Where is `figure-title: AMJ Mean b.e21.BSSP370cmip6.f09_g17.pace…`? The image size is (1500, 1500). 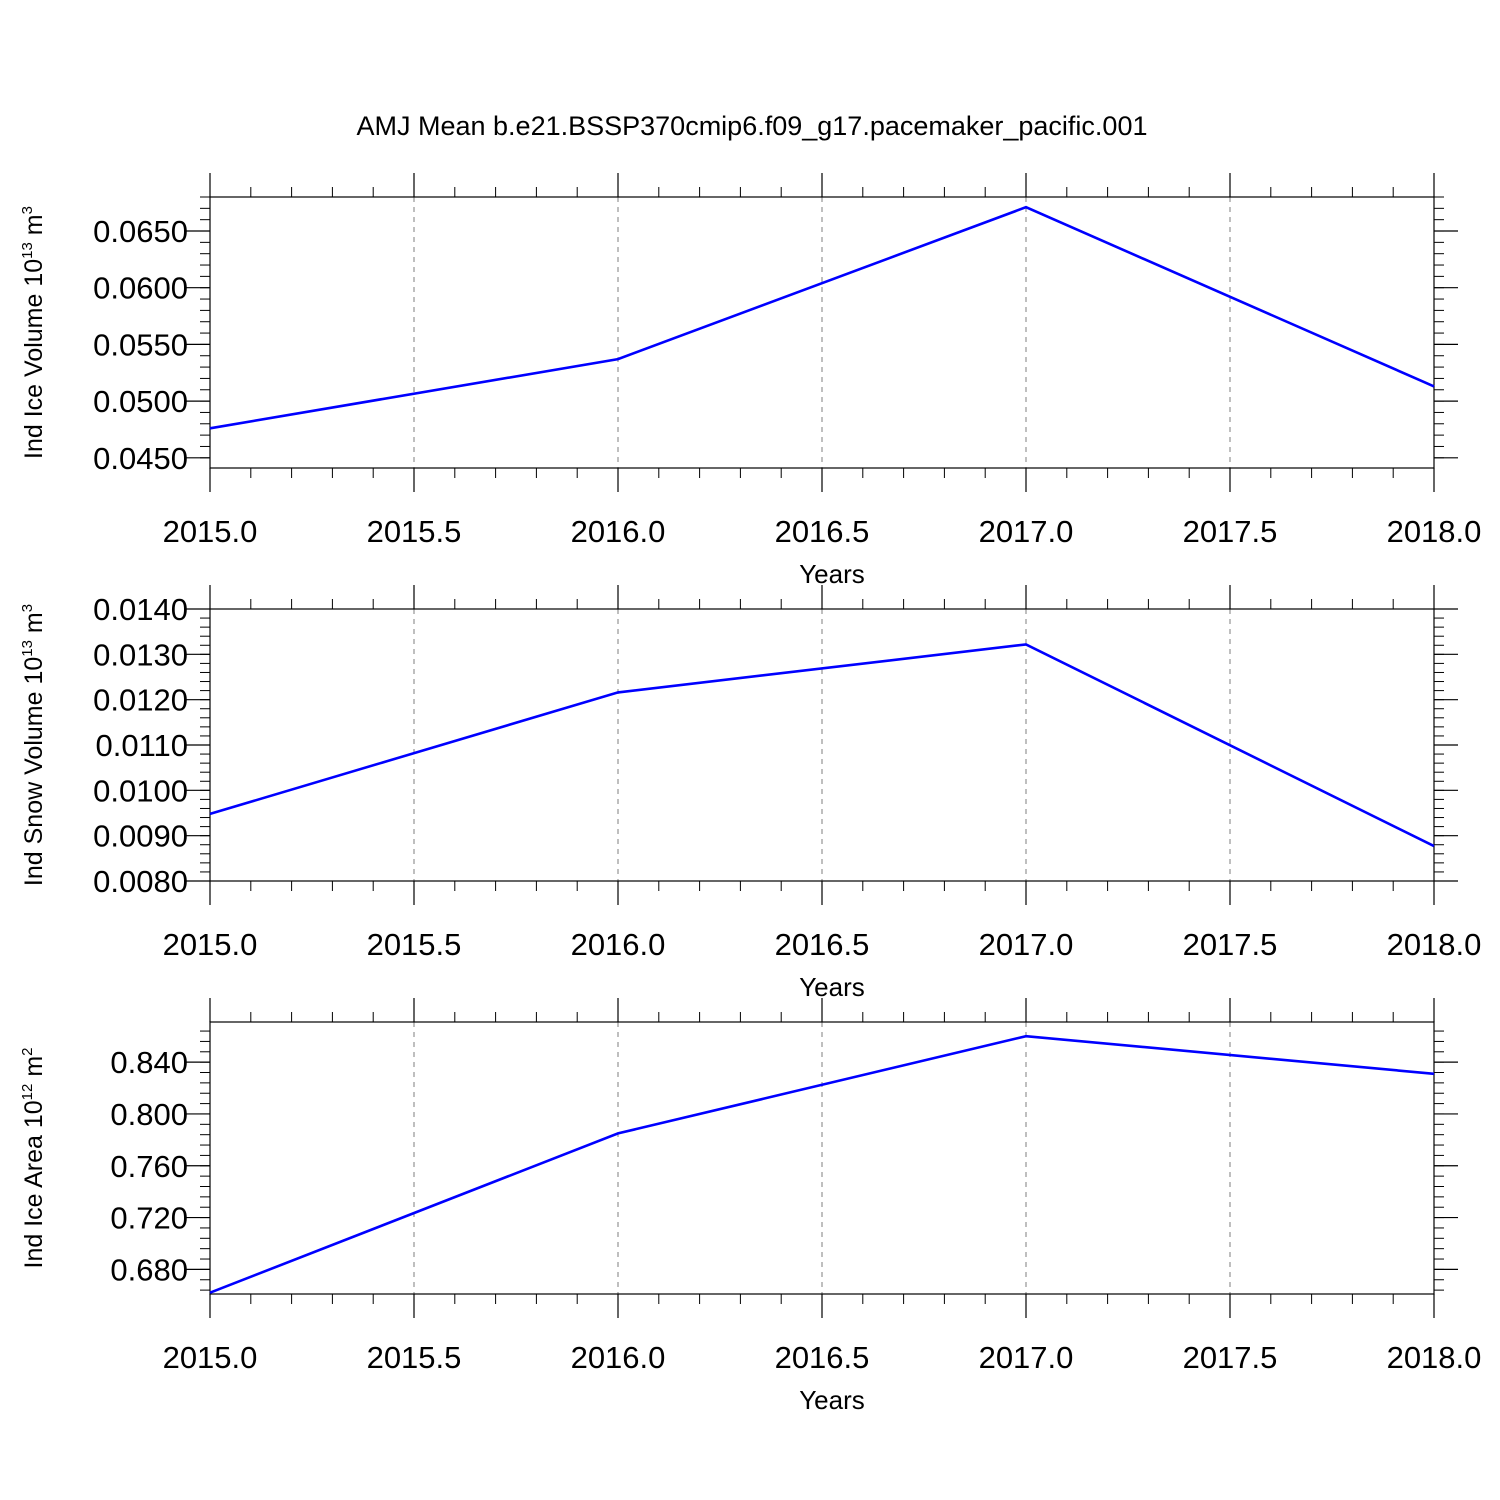 figure-title: AMJ Mean b.e21.BSSP370cmip6.f09_g17.pace… is located at coordinates (752, 126).